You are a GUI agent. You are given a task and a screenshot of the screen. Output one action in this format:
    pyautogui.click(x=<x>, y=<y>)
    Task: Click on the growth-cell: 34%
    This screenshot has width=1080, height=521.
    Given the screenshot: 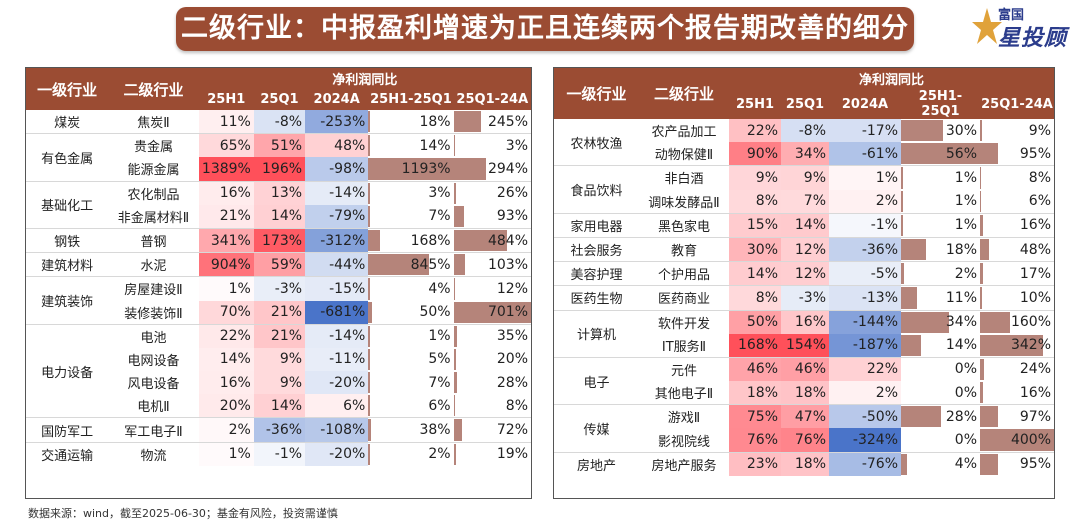 What is the action you would take?
    pyautogui.click(x=805, y=154)
    